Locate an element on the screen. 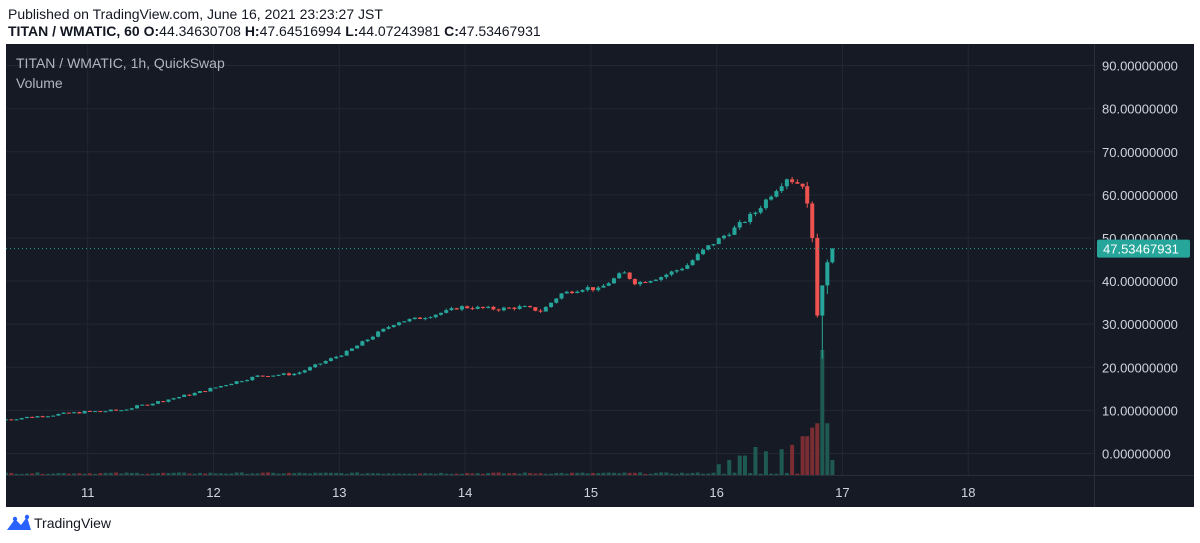 The height and width of the screenshot is (543, 1200). tradingview-logo-icon is located at coordinates (19, 522).